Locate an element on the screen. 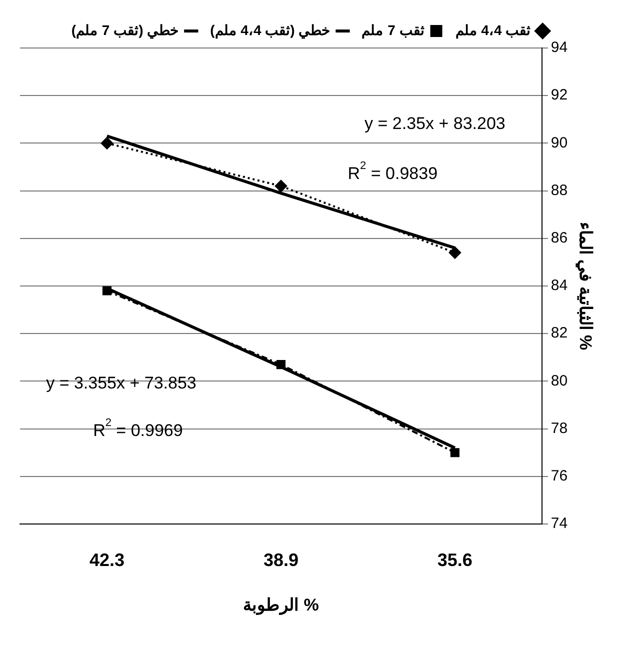 This screenshot has width=619, height=660. y-tick-label: 92 is located at coordinates (559, 95).